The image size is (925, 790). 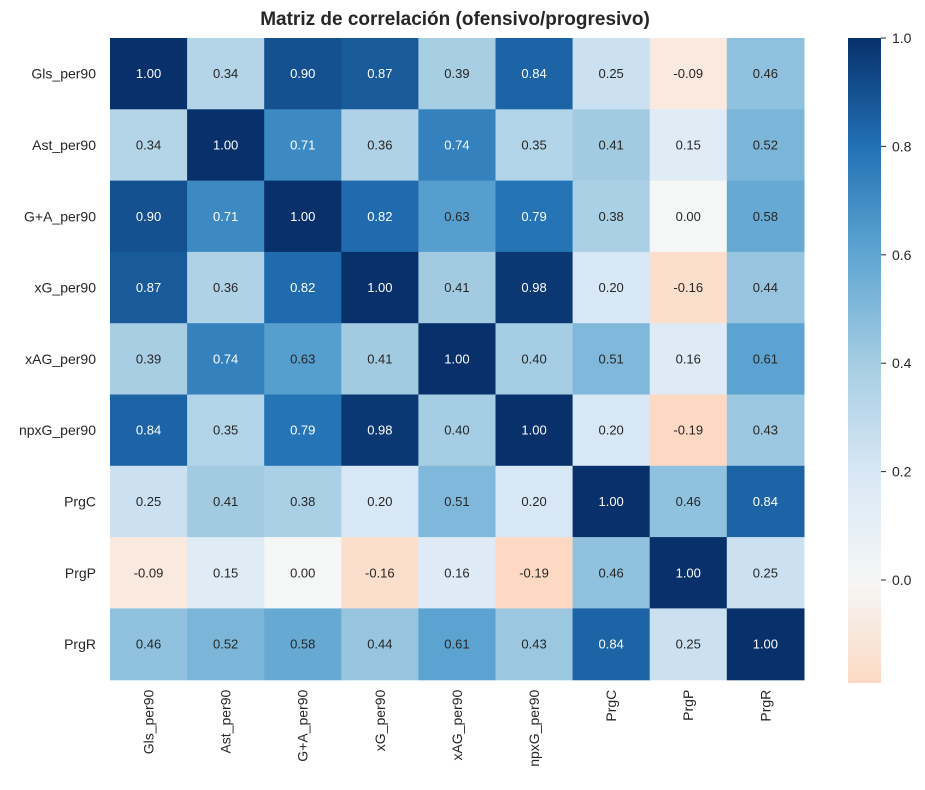 I want to click on heatmap-cell-prgp-npxg-per90, so click(x=534, y=573).